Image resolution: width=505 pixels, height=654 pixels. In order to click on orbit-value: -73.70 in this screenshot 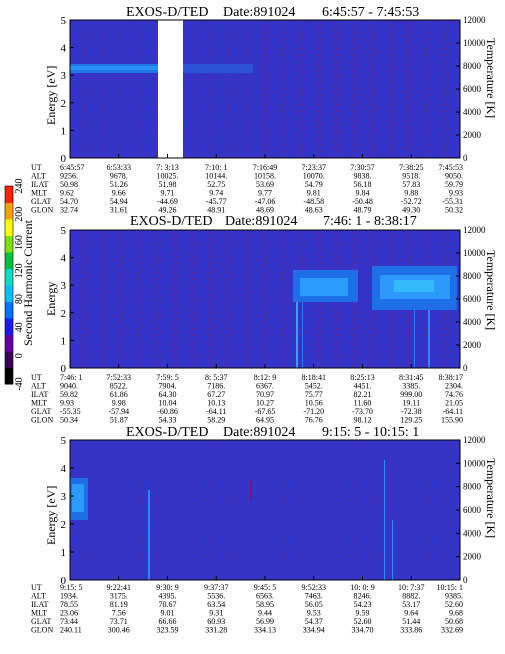, I will do `click(362, 411)`.